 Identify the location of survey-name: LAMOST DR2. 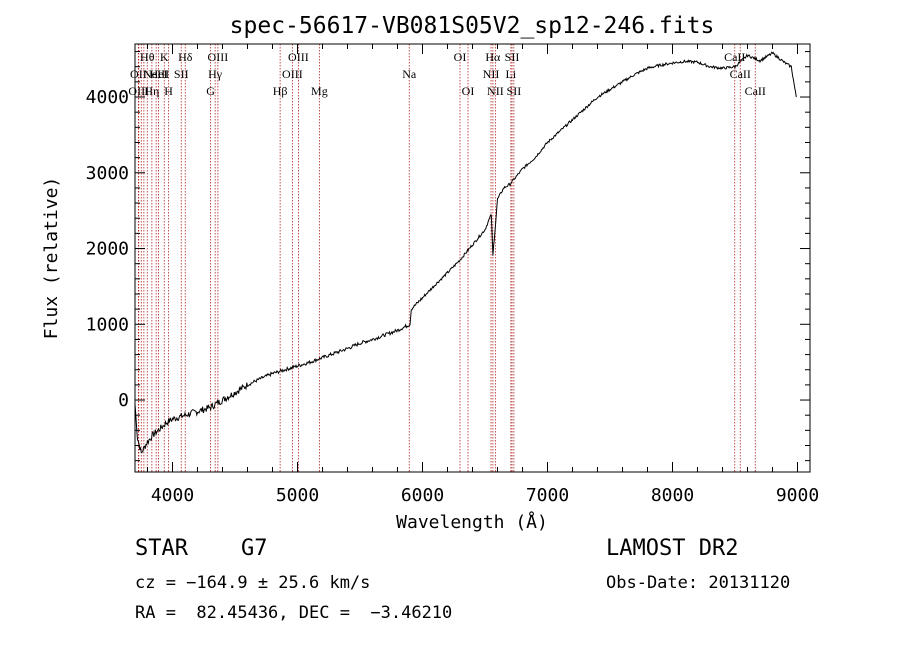
(672, 548).